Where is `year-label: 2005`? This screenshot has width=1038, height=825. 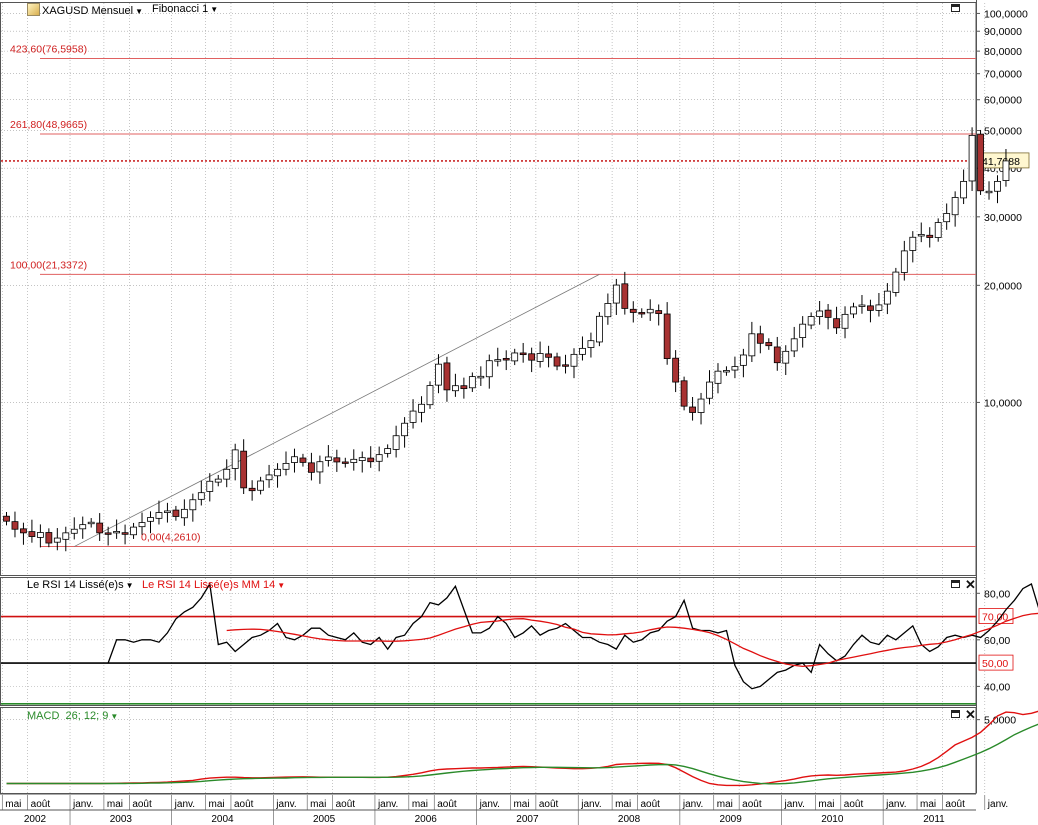
year-label: 2005 is located at coordinates (324, 819).